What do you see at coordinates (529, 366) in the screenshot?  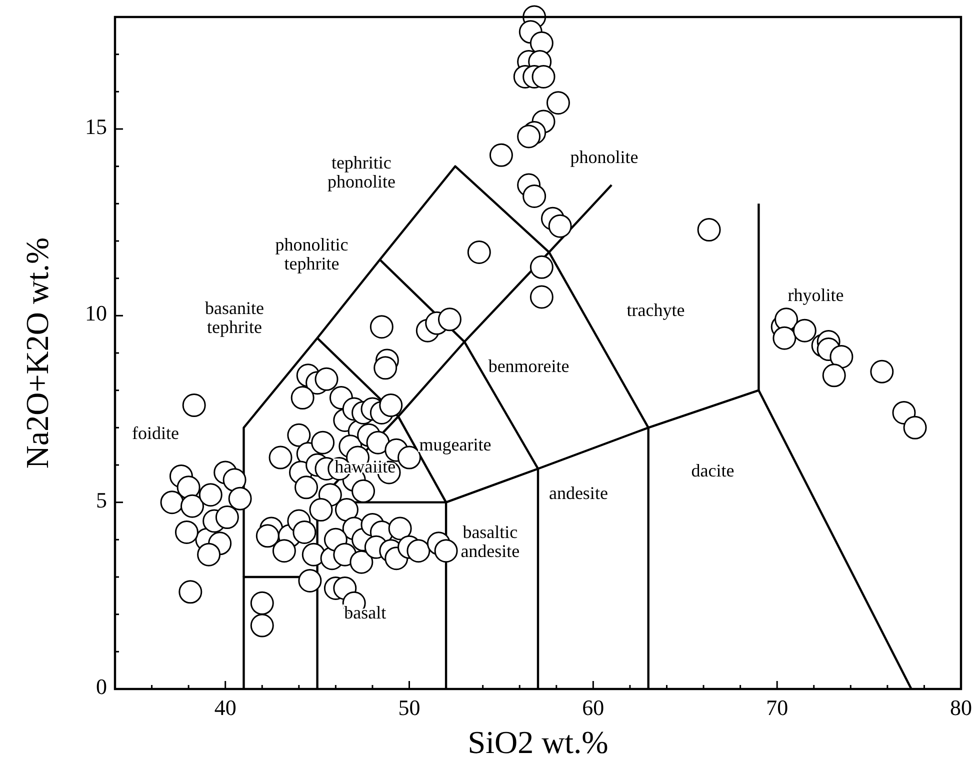 I see `annotation: benmoreite` at bounding box center [529, 366].